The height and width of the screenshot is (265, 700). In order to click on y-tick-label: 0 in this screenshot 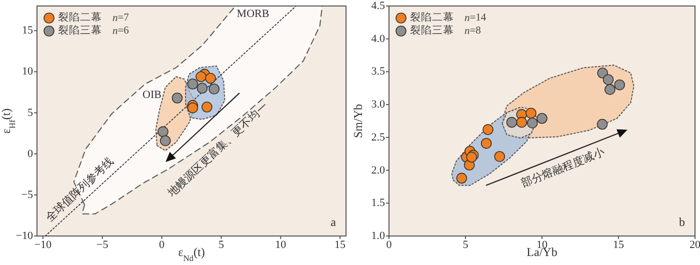, I will do `click(31, 154)`.